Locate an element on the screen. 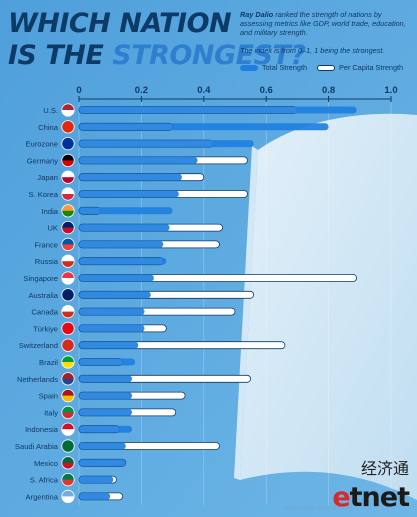 This screenshot has height=517, width=417. category-label: Saudi Arabia is located at coordinates (37, 446).